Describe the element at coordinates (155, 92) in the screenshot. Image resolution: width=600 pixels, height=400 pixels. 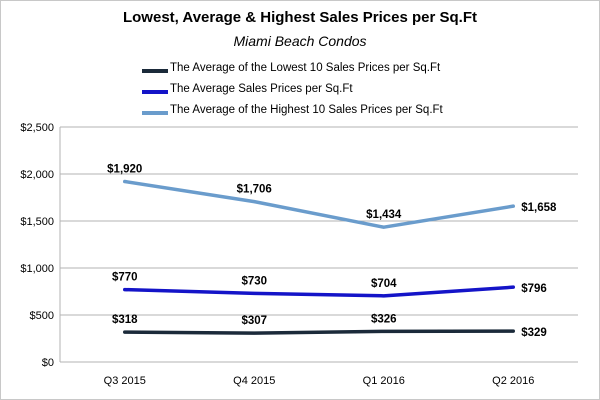
I see `legend-swatch-average` at that location.